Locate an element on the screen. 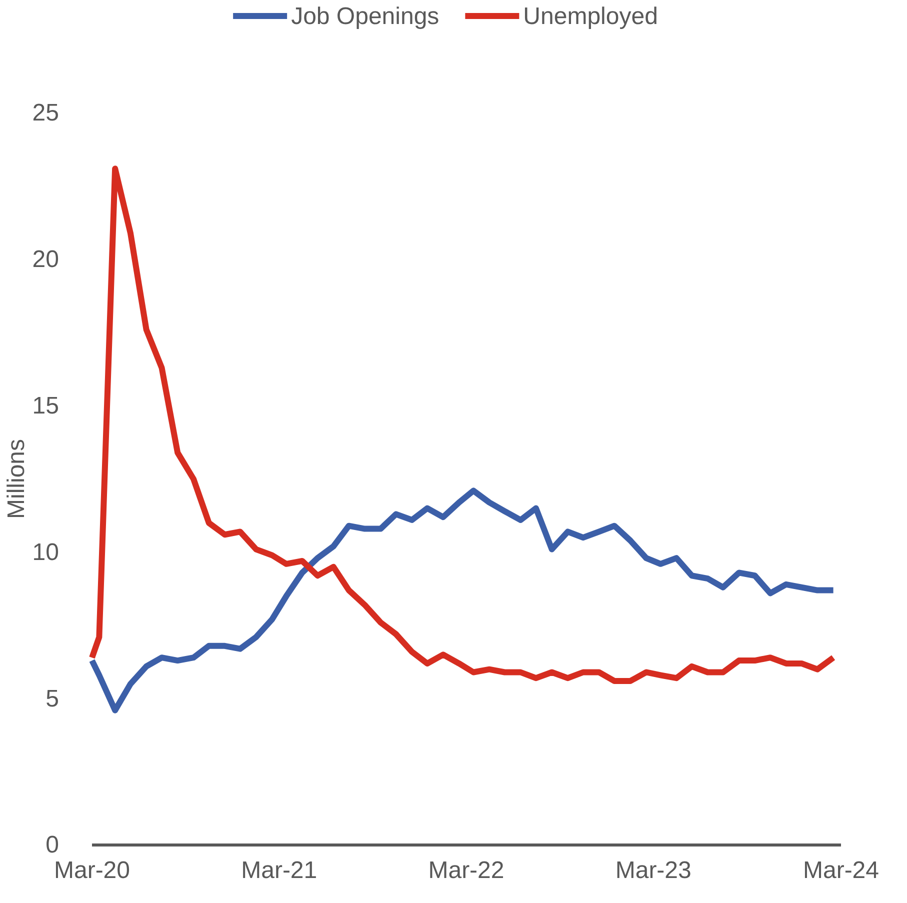  x-tick-label: Mar-21 is located at coordinates (279, 870).